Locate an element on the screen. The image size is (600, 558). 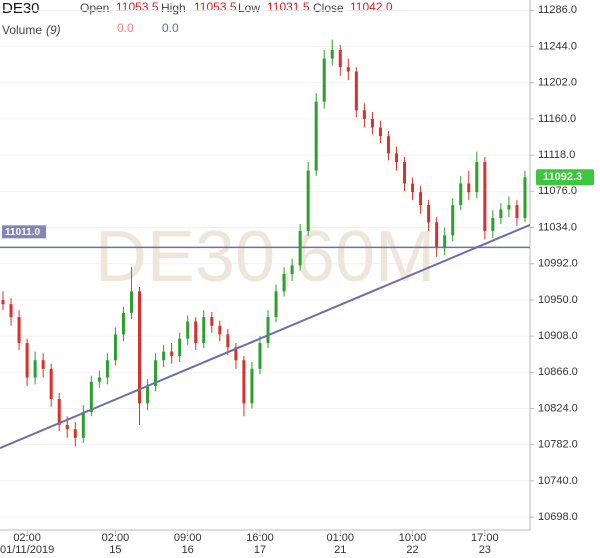
close-label: Close is located at coordinates (328, 8).